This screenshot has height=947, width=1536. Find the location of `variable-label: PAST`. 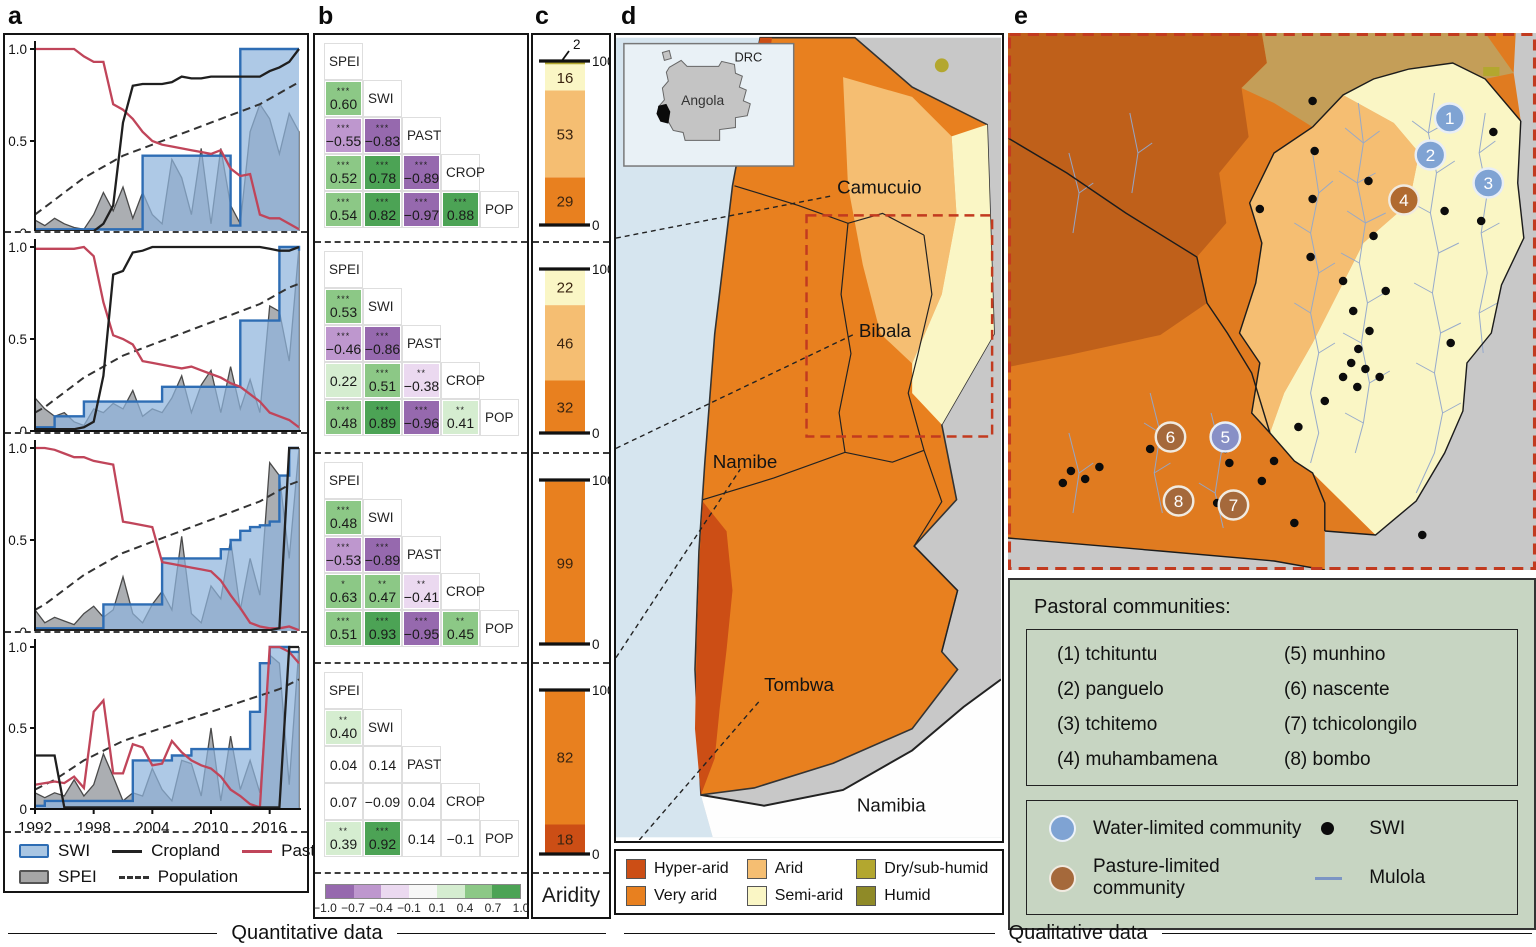

variable-label: PAST is located at coordinates (421, 764).